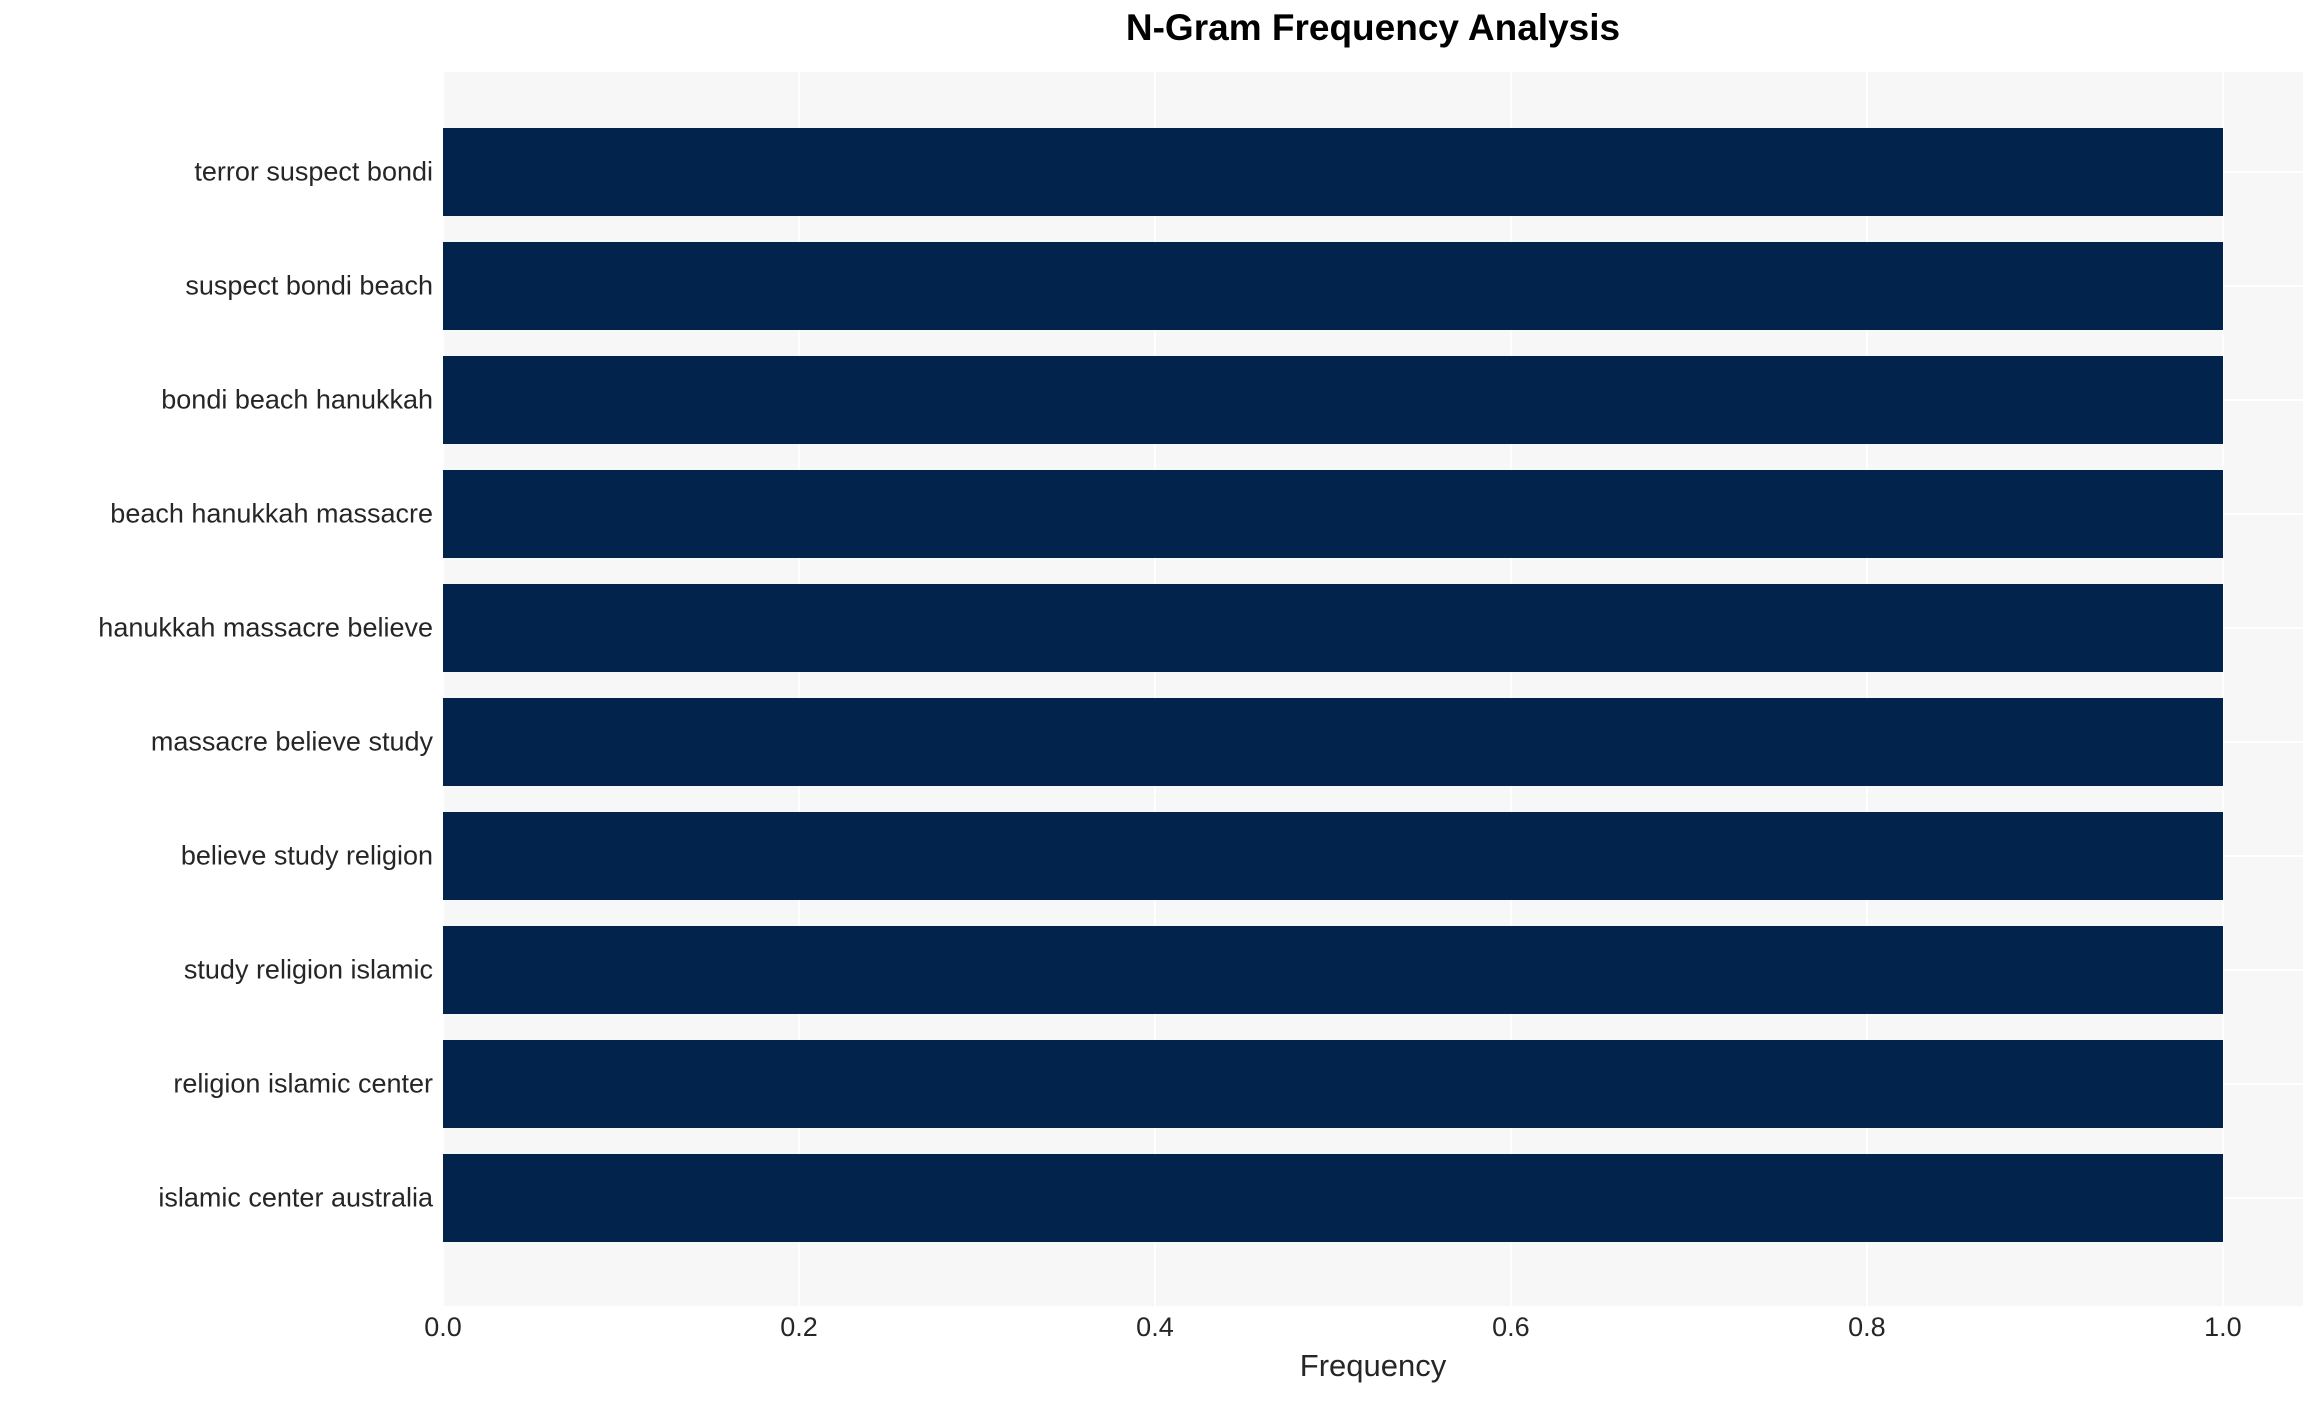  Describe the element at coordinates (295, 1197) in the screenshot. I see `y-tick-label: islamic center australia` at that location.